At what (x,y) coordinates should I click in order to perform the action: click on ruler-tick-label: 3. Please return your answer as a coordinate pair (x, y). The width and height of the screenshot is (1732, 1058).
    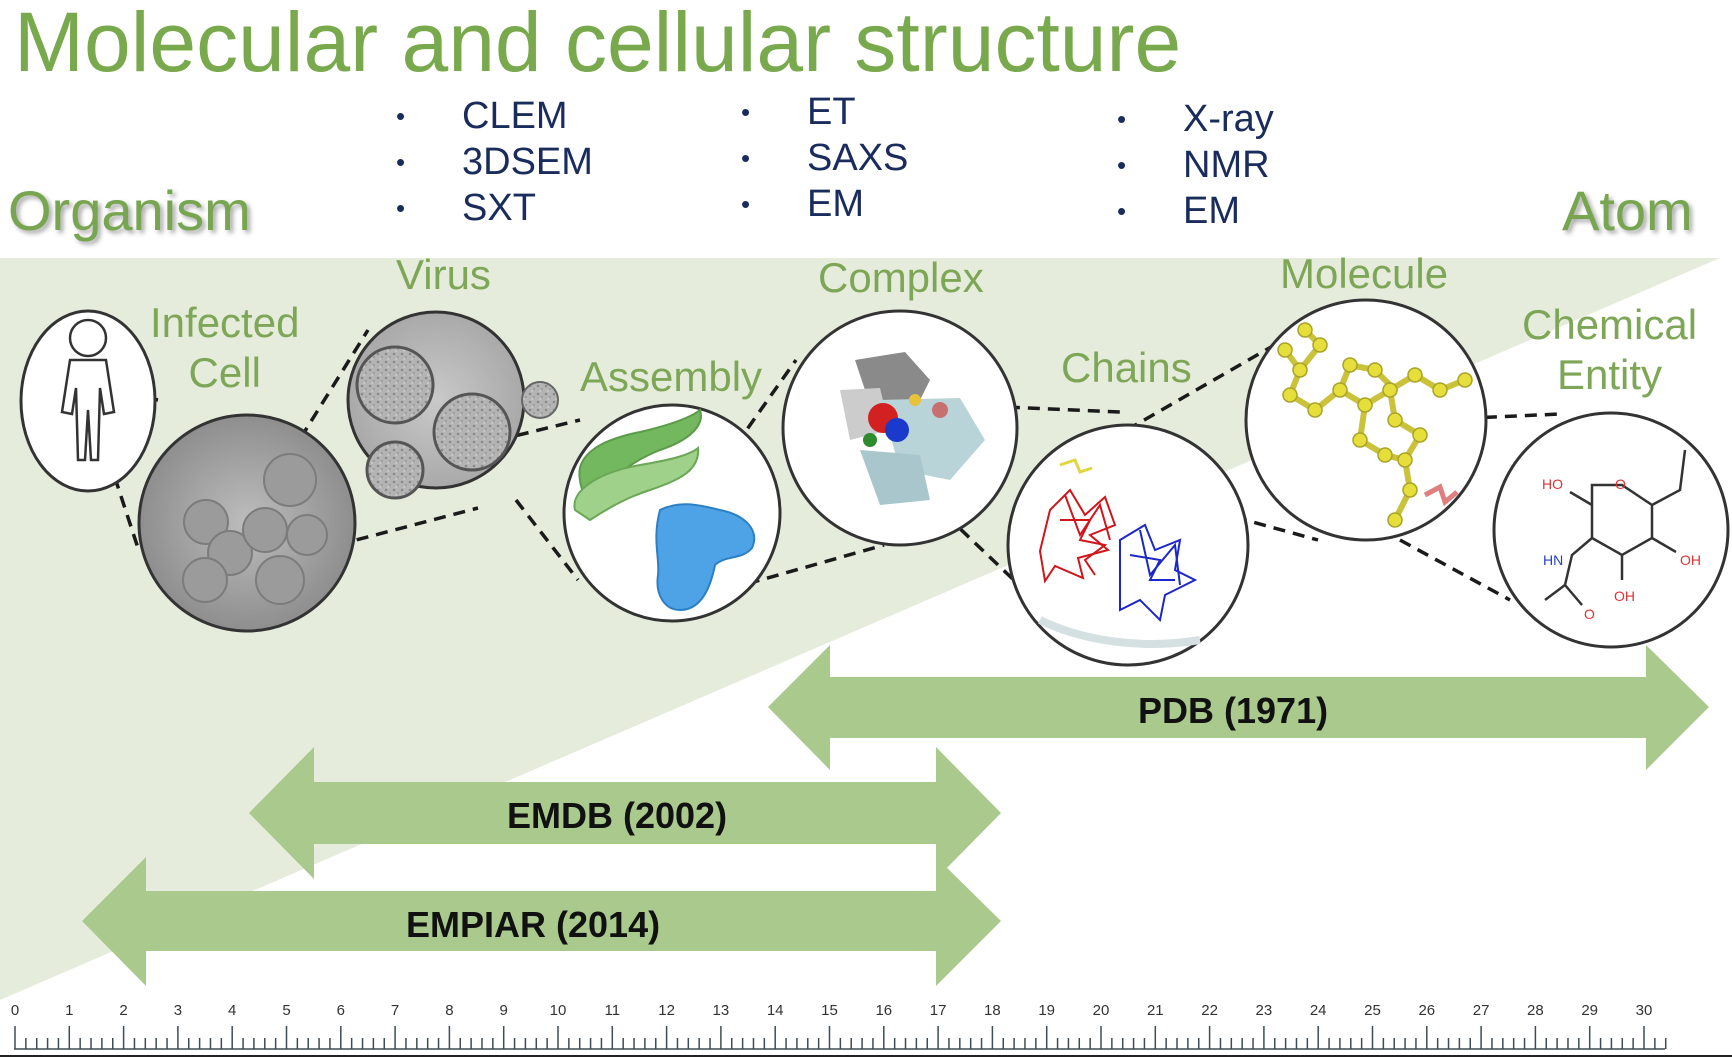
    Looking at the image, I should click on (178, 1010).